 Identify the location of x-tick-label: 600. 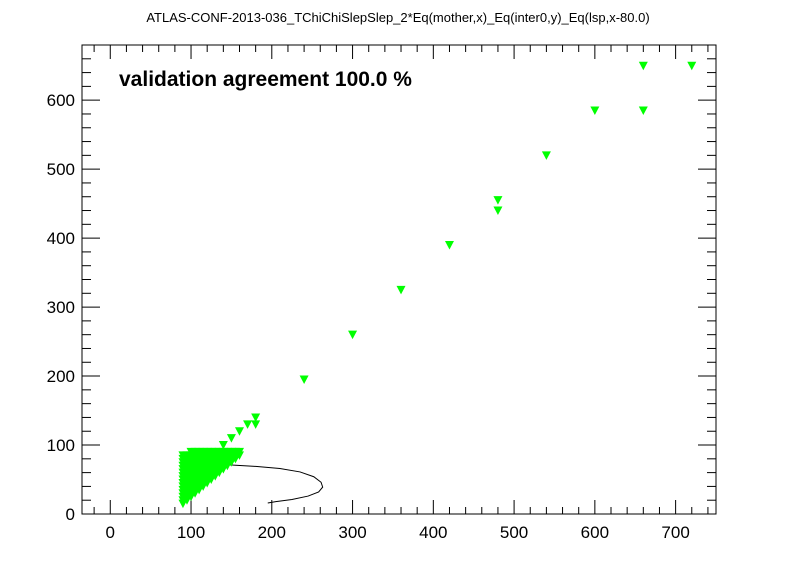
(595, 532).